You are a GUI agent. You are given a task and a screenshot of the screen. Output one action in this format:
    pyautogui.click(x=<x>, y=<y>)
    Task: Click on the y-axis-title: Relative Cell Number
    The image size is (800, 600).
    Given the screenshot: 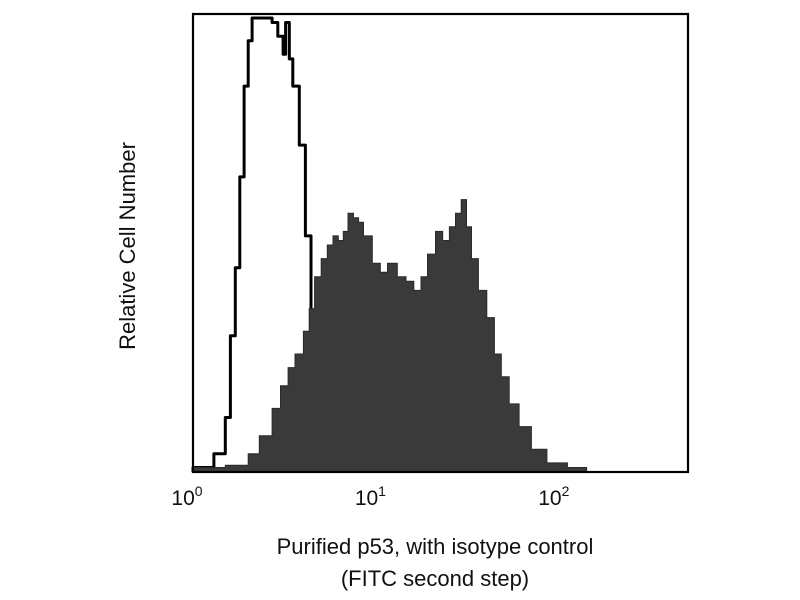 What is the action you would take?
    pyautogui.click(x=127, y=246)
    